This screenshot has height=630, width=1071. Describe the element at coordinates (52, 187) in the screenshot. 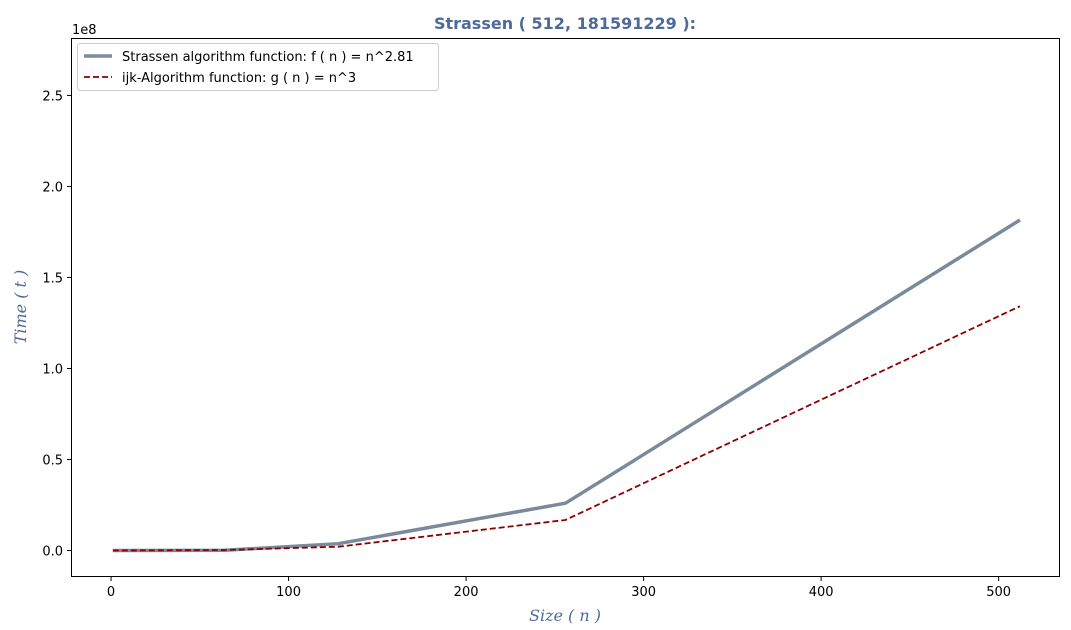

I see `y-tick-label: 2.0` at that location.